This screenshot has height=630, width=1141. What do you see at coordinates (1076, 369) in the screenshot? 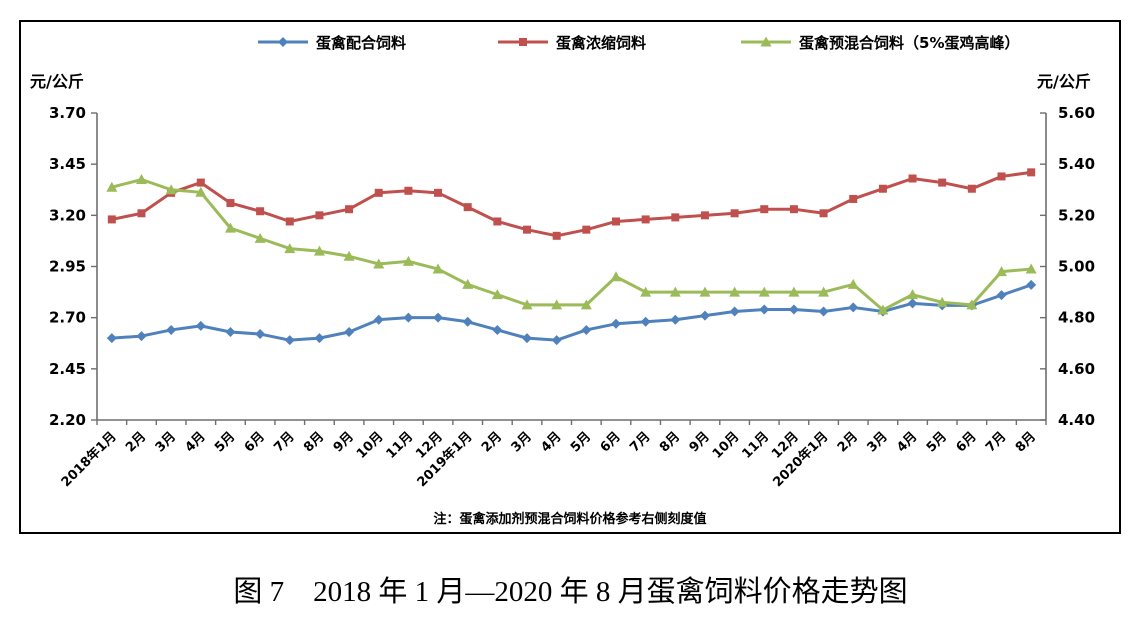
I see `svg-text: 4.60` at bounding box center [1076, 369].